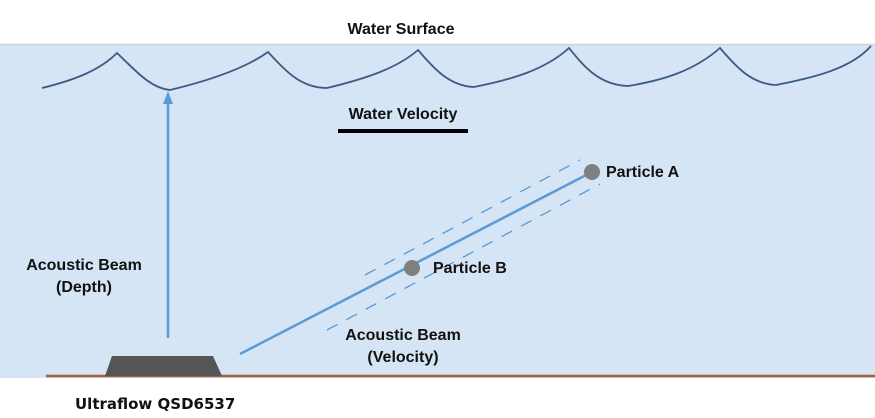  What do you see at coordinates (84, 287) in the screenshot?
I see `depth-beam-label-line2: (Depth)` at bounding box center [84, 287].